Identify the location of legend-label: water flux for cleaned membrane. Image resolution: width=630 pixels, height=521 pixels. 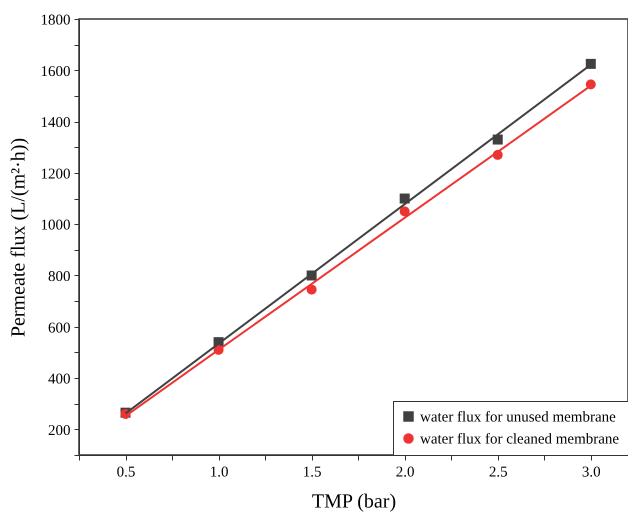
(520, 440).